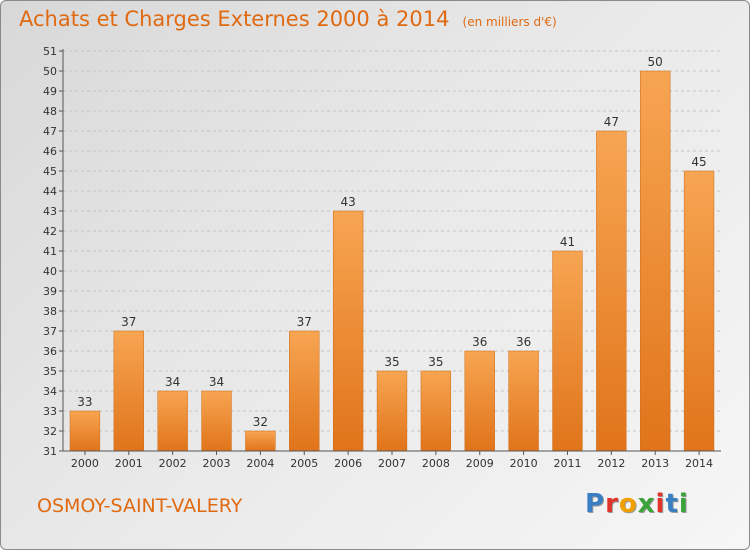  What do you see at coordinates (509, 22) in the screenshot?
I see `chart-subtitle: (en milliers d'€)` at bounding box center [509, 22].